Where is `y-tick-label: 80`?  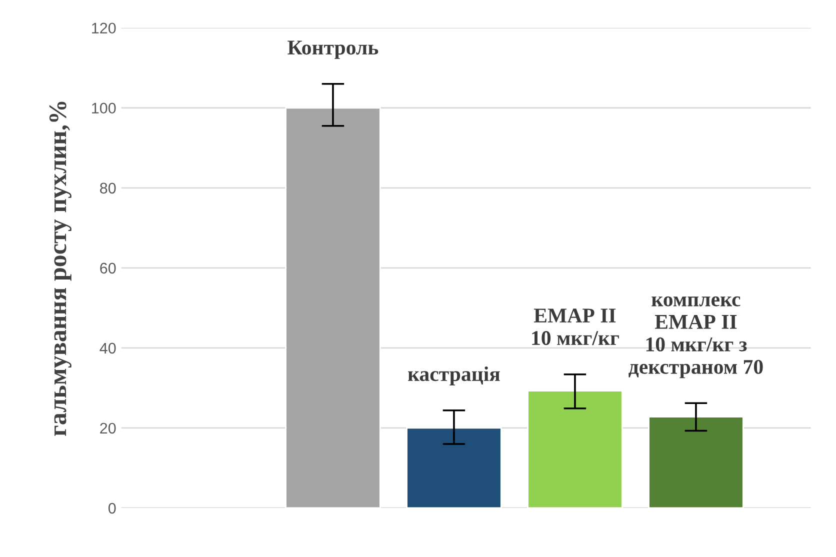 y-tick-label: 80 is located at coordinates (108, 188).